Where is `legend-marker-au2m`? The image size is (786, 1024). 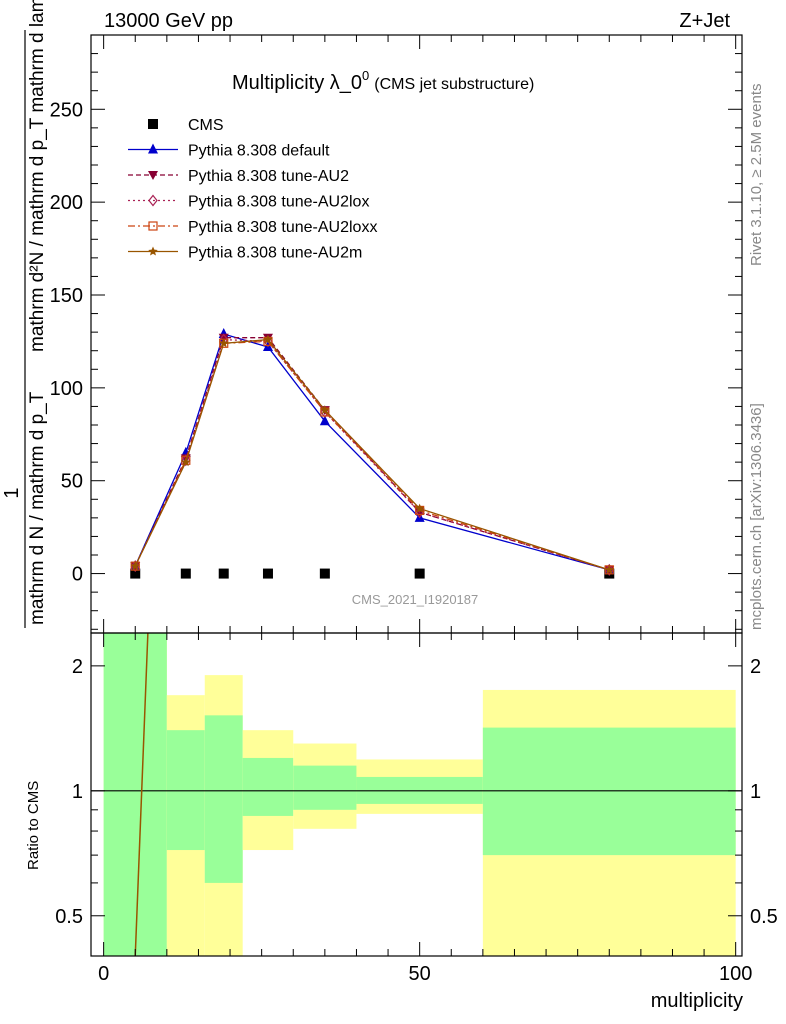 legend-marker-au2m is located at coordinates (153, 251).